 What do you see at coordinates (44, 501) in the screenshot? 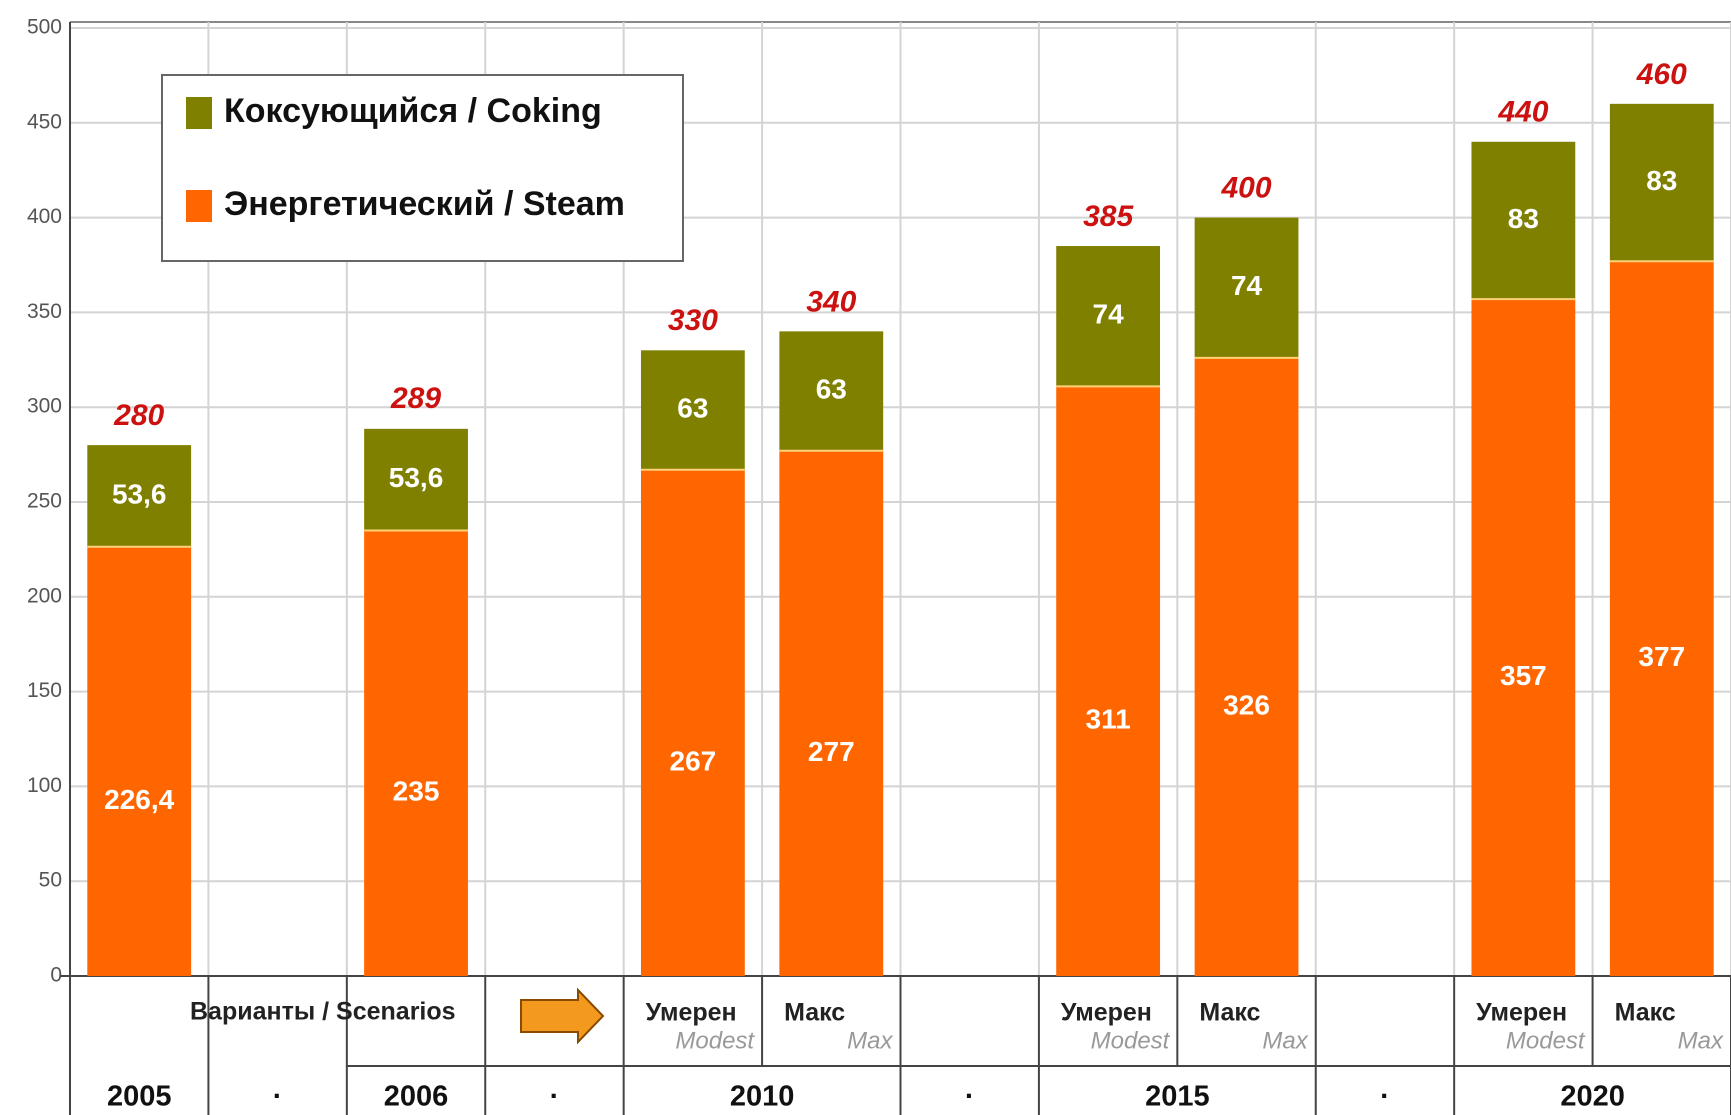
I see `y-tick-label: 250` at bounding box center [44, 501].